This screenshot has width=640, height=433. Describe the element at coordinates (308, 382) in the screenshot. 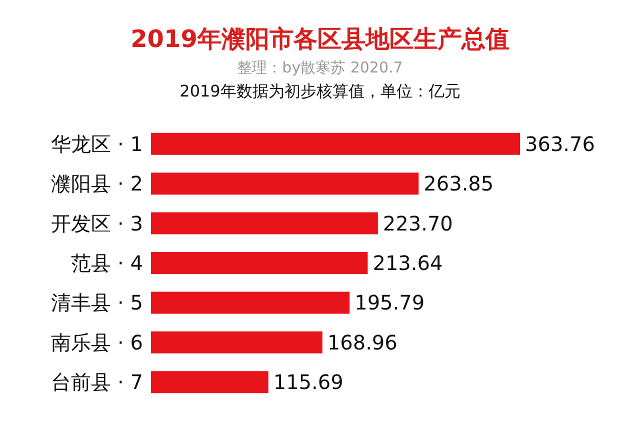

I see `data-label: 115.69` at that location.